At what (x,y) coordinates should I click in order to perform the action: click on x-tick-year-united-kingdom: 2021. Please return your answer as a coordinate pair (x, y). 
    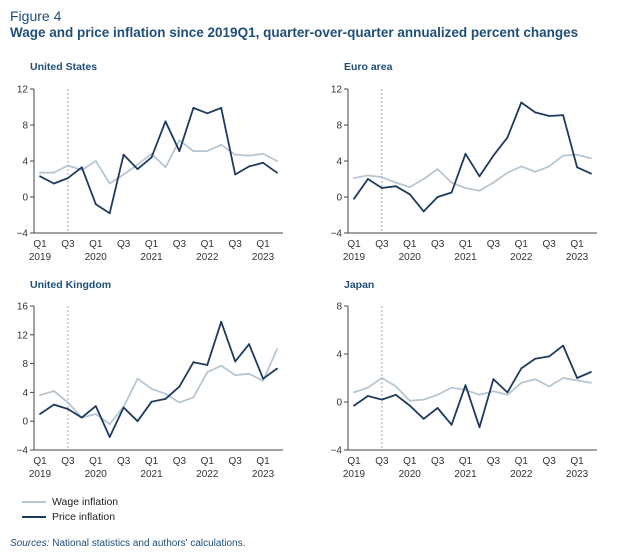
    Looking at the image, I should click on (151, 474).